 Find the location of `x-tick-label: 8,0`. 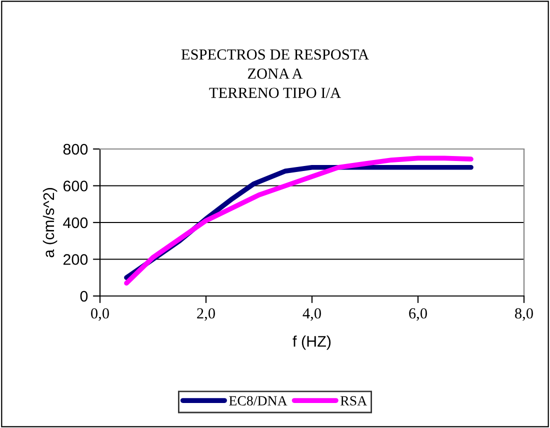

x-tick-label: 8,0 is located at coordinates (524, 314).